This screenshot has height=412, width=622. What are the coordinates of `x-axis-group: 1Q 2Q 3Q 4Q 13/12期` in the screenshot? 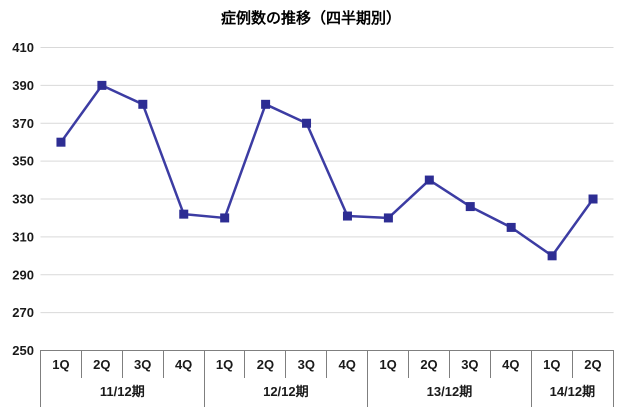 It's located at (449, 379).